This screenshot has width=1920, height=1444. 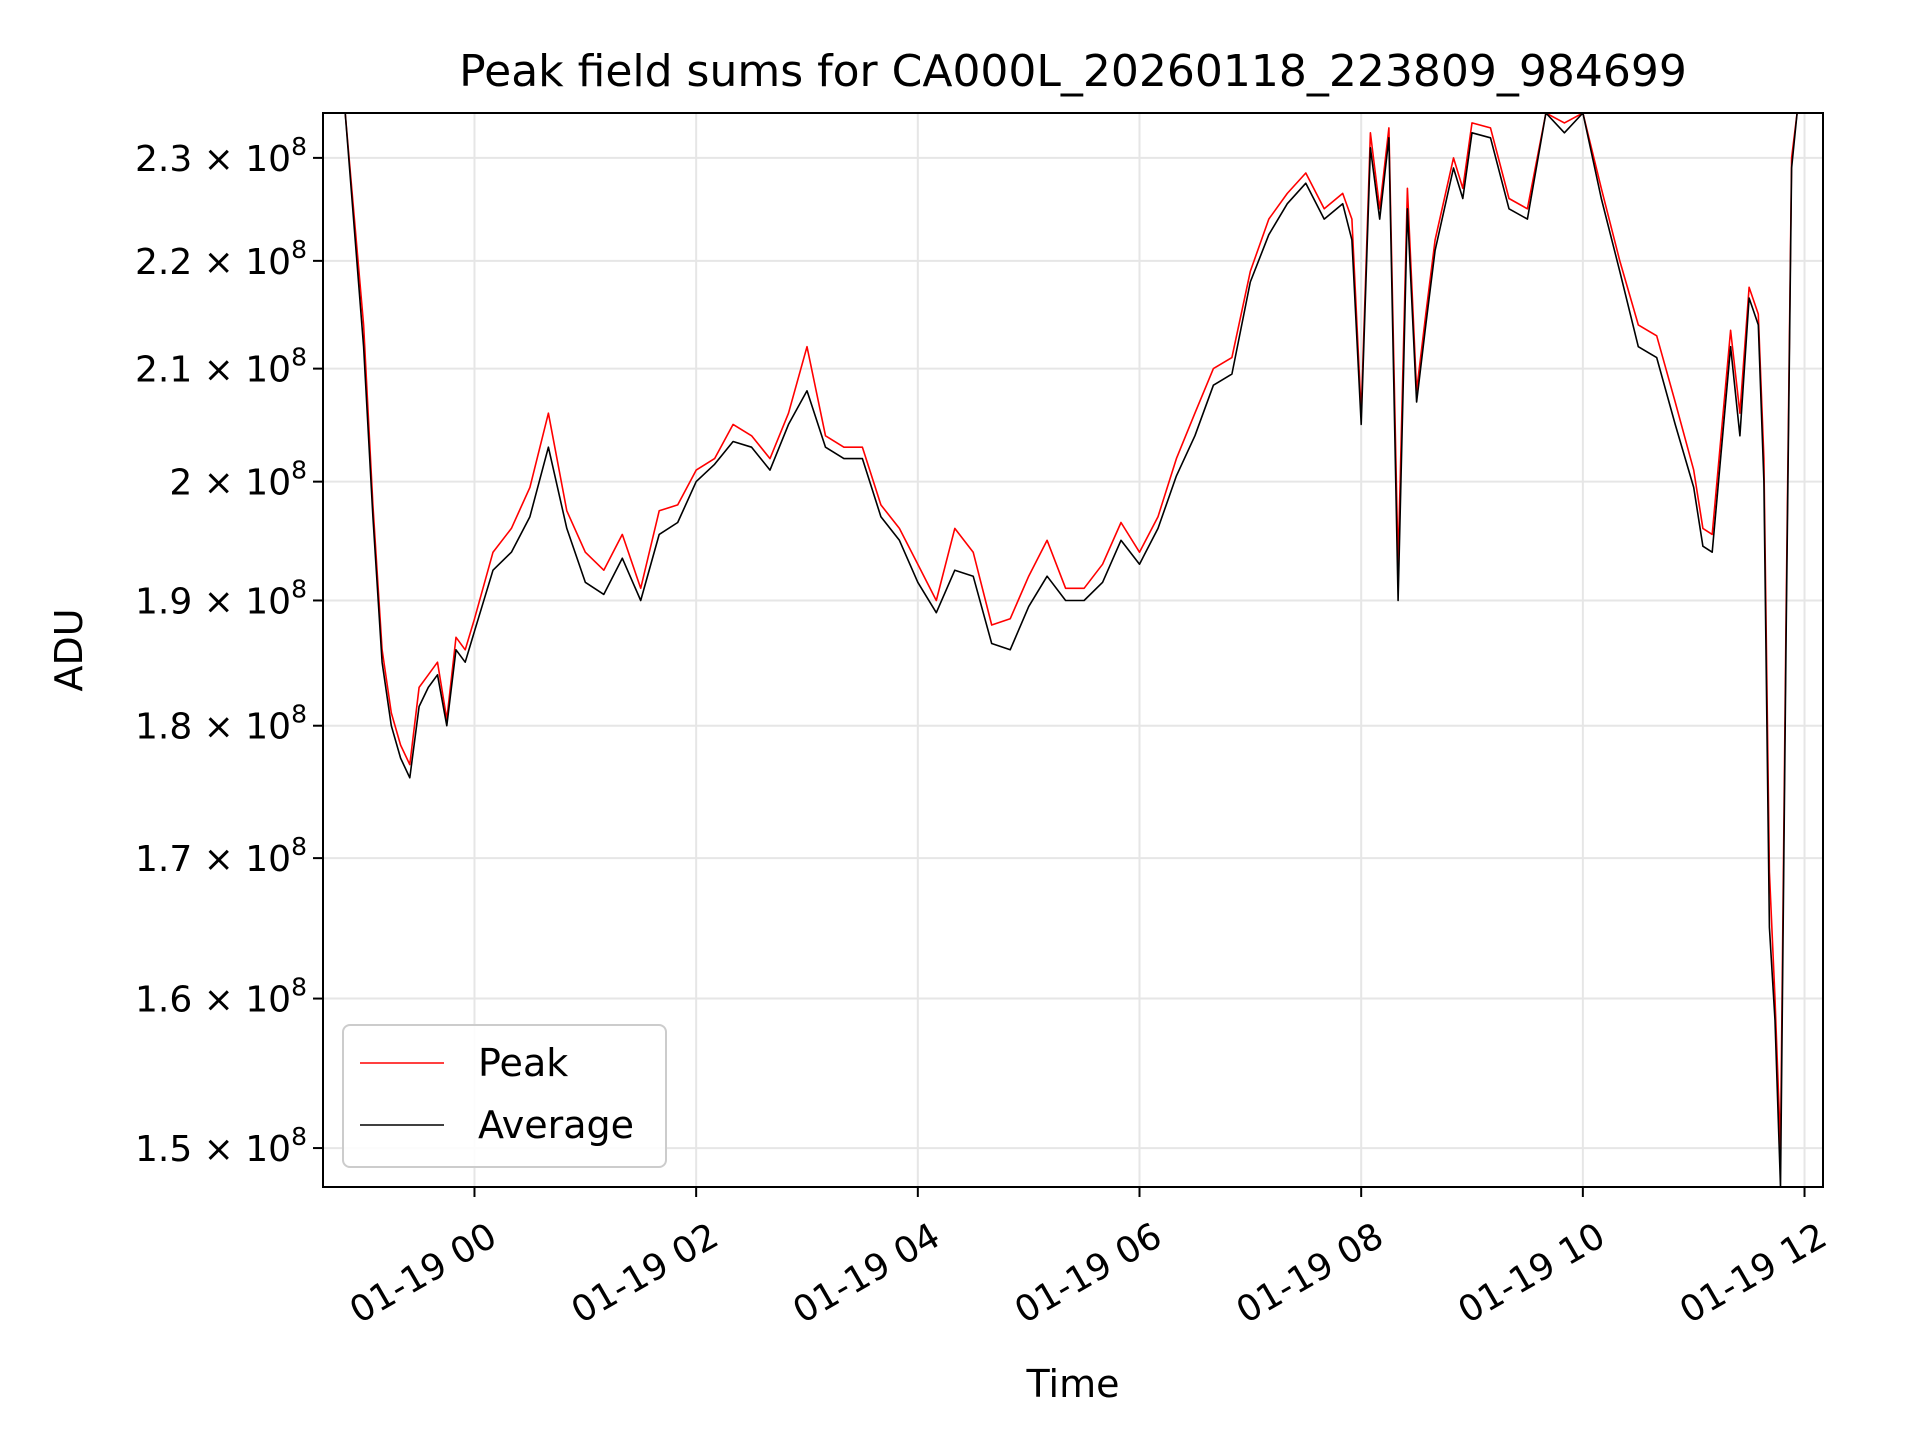 I want to click on legend-box, so click(x=504, y=1096).